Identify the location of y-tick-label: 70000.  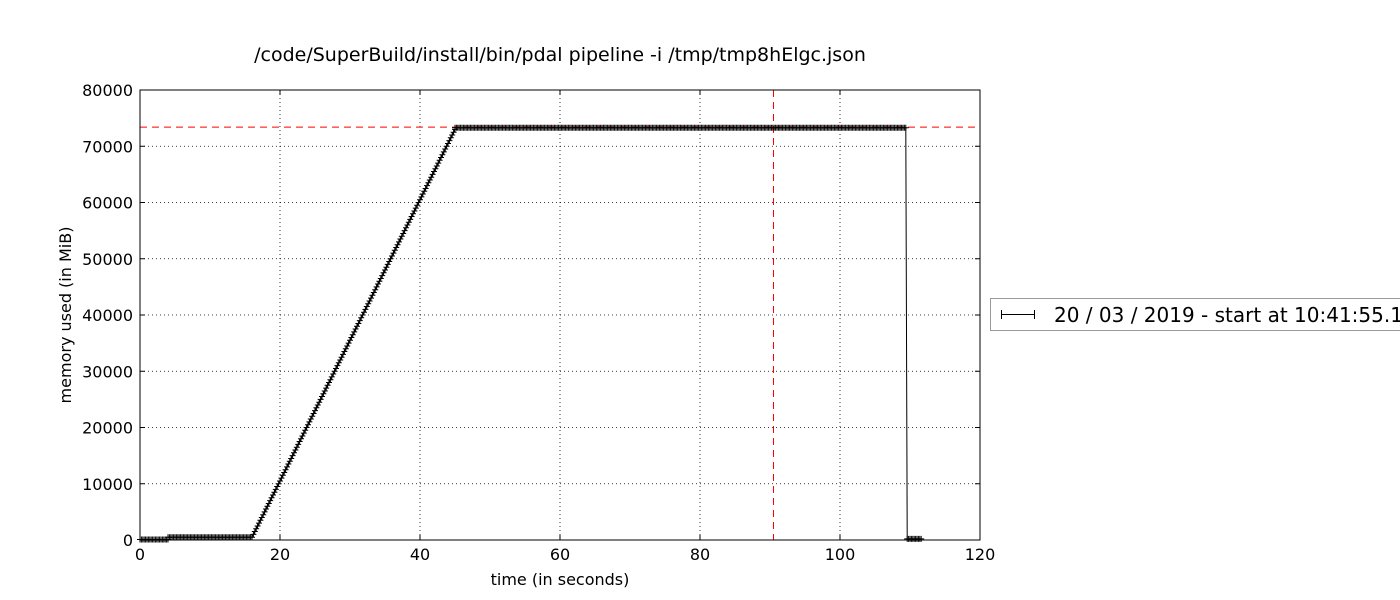
(107, 146).